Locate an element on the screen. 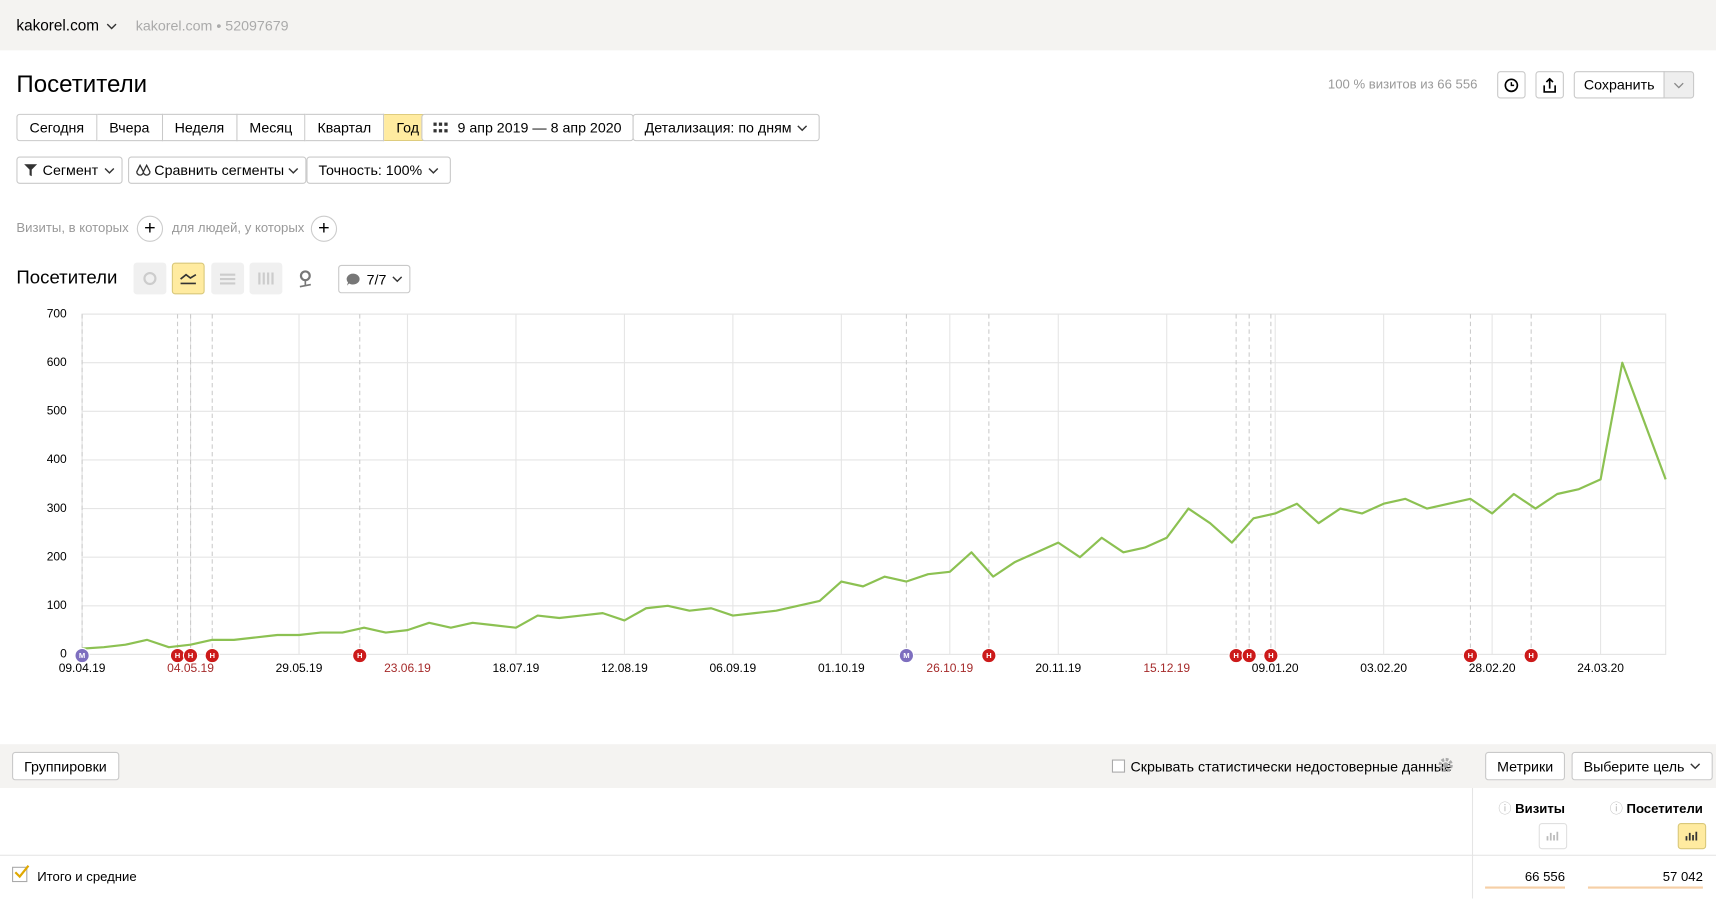 The image size is (1716, 899). row-checkbox is located at coordinates (21, 873).